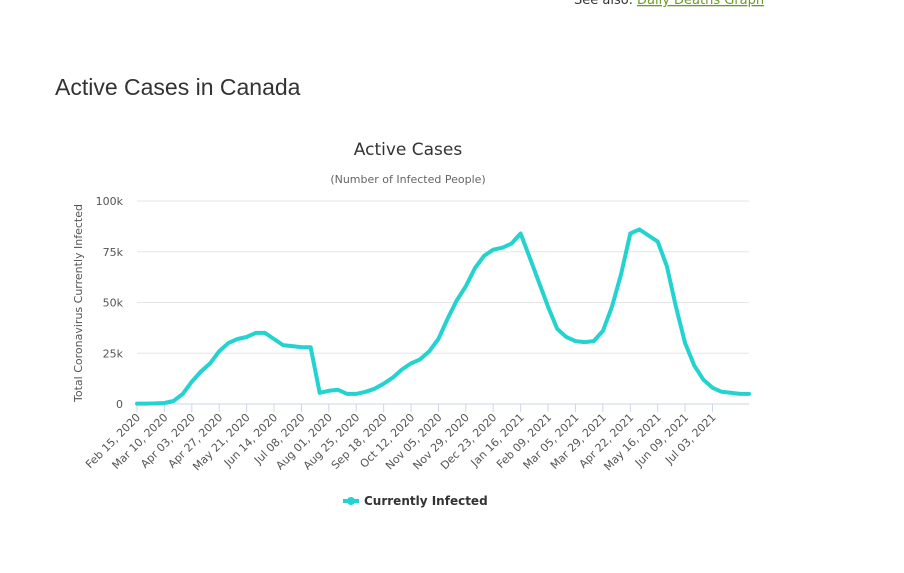 This screenshot has width=904, height=573. What do you see at coordinates (700, 4) in the screenshot?
I see `see-also-link: Daily Deaths Graph` at bounding box center [700, 4].